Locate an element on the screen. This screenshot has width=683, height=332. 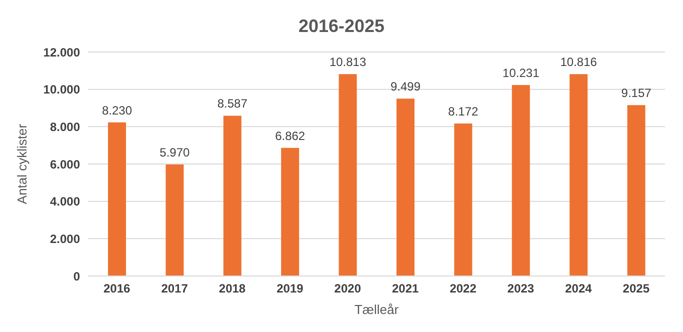
y-tick-label: 2.000 is located at coordinates (65, 239).